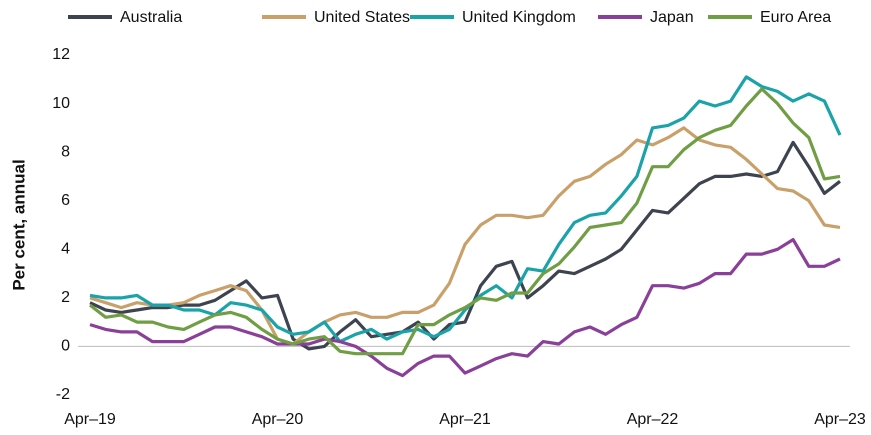  Describe the element at coordinates (90, 419) in the screenshot. I see `x-tick-label: Apr–19` at that location.